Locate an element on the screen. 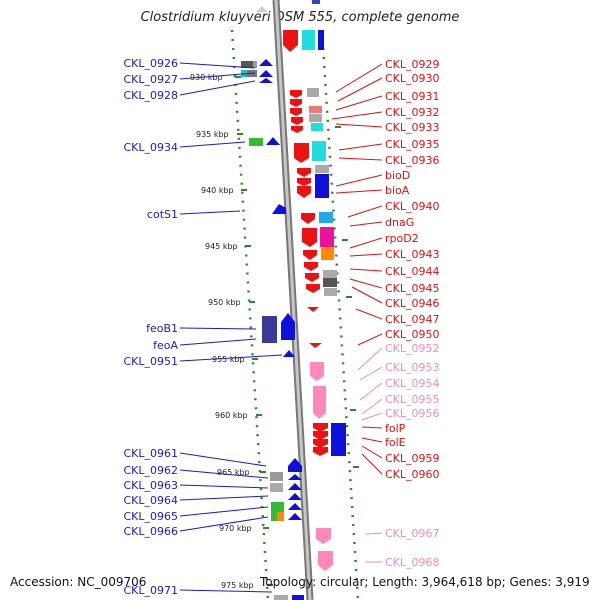  gene-label-ckl_0956: CKL_0956 is located at coordinates (412, 413).